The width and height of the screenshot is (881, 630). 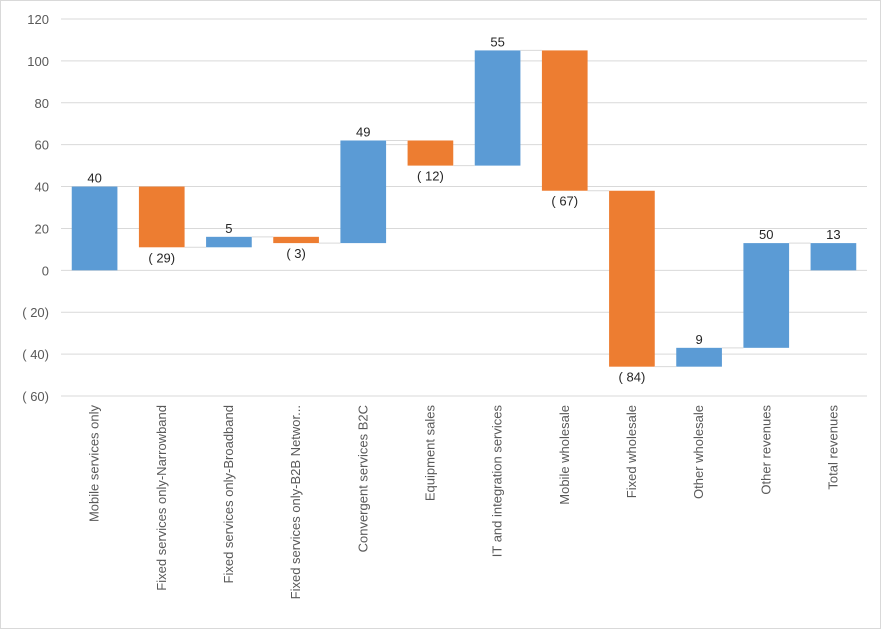 I want to click on data-label: ( 84), so click(x=632, y=377).